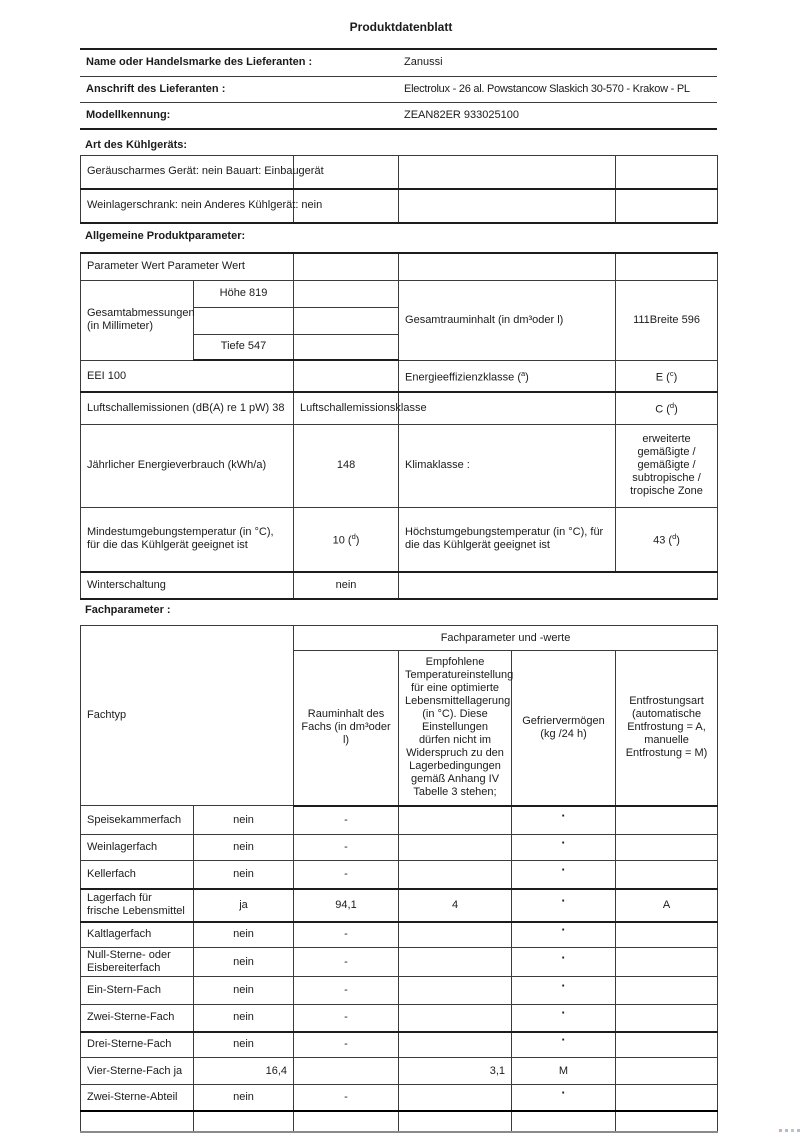 This screenshot has width=802, height=1134. I want to click on page-corner-watermark, so click(789, 1130).